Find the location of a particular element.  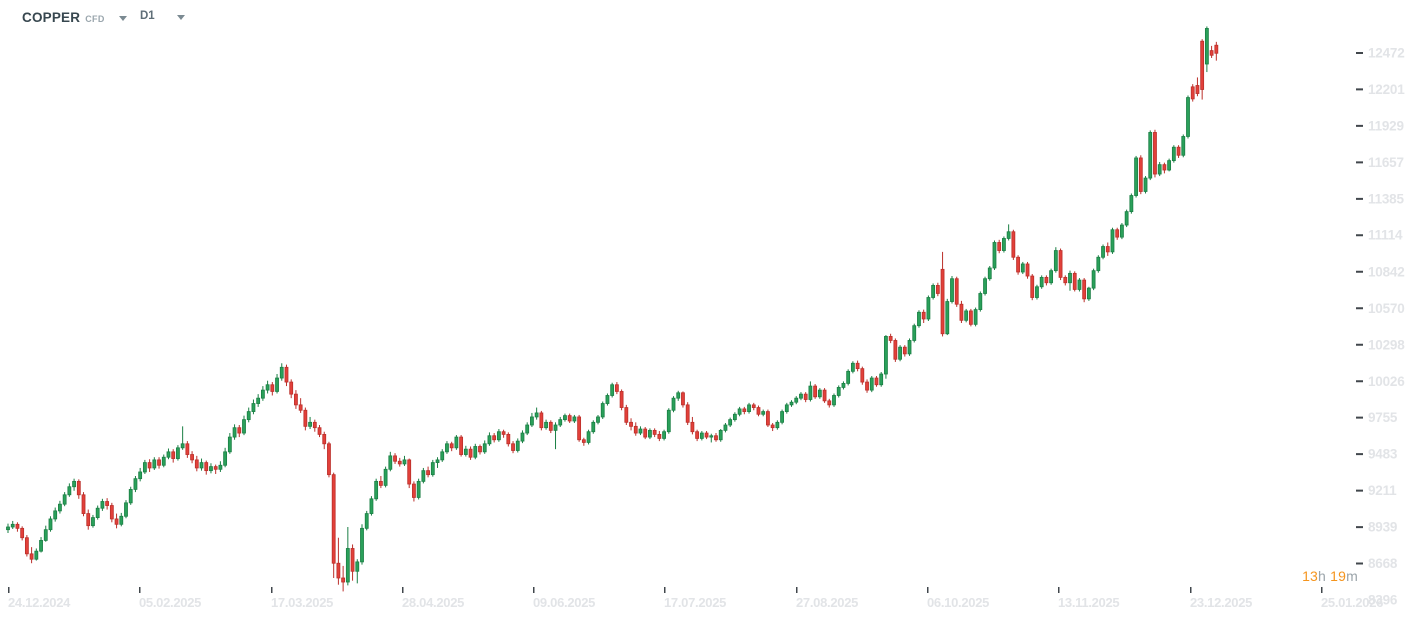

price-tick-label: 10570 is located at coordinates (1386, 308).